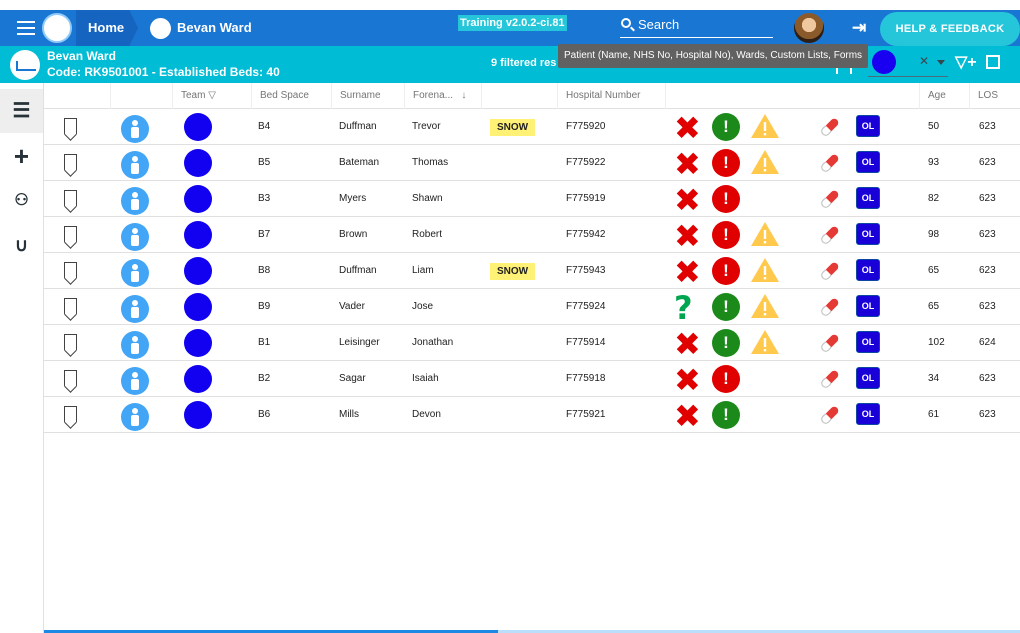 This screenshot has height=633, width=1020. Describe the element at coordinates (532, 631) in the screenshot. I see `horizontal-scrollbar` at that location.